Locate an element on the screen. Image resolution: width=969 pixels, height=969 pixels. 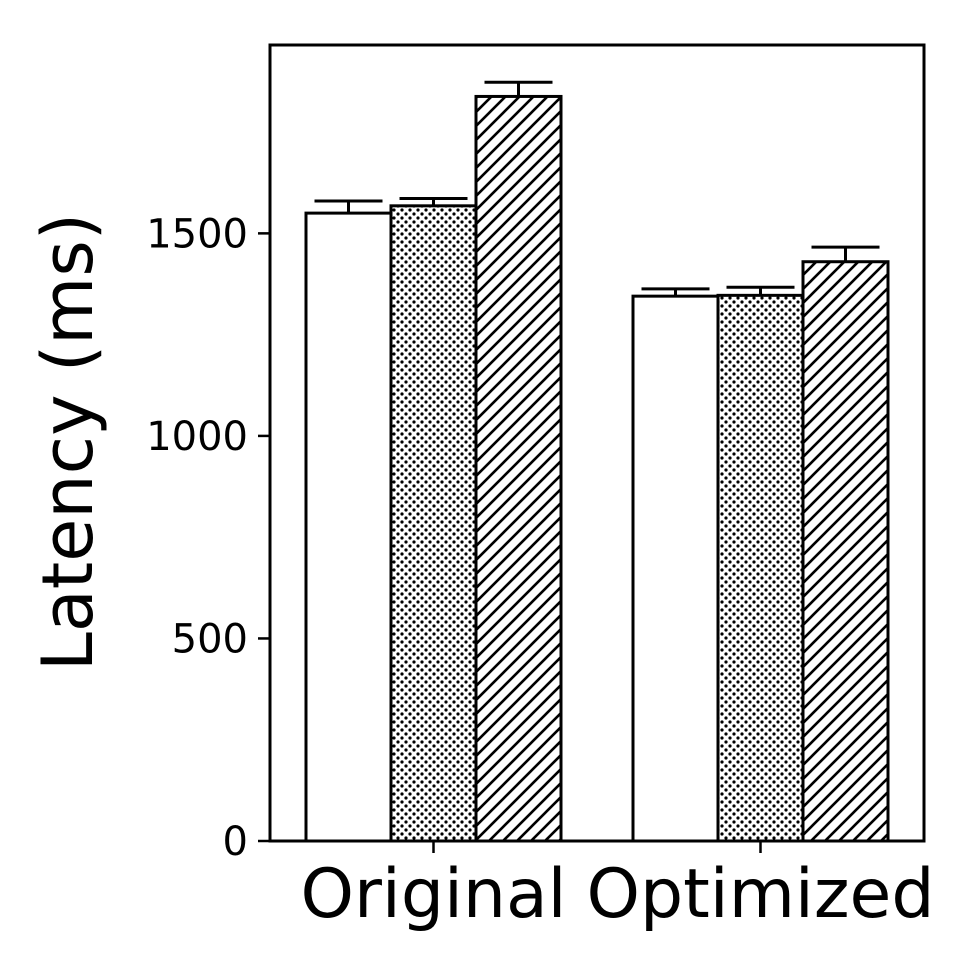
y-tick-label: 0 is located at coordinates (235, 842).